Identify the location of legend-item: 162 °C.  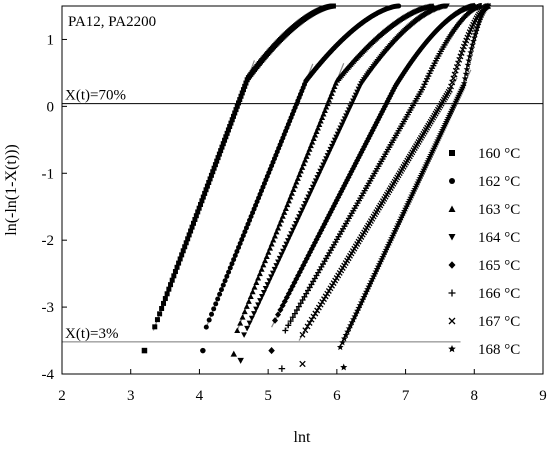
(484, 182).